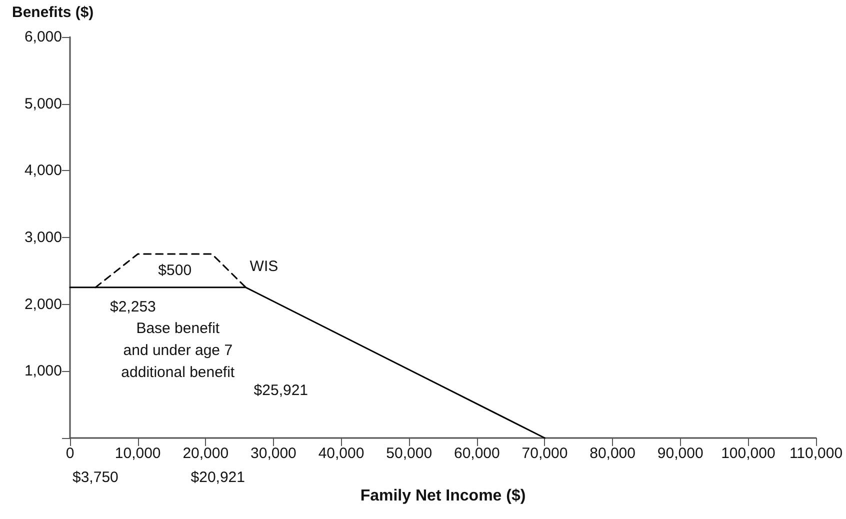 The width and height of the screenshot is (846, 519). What do you see at coordinates (53, 12) in the screenshot?
I see `y-axis-title: Benefits ($)` at bounding box center [53, 12].